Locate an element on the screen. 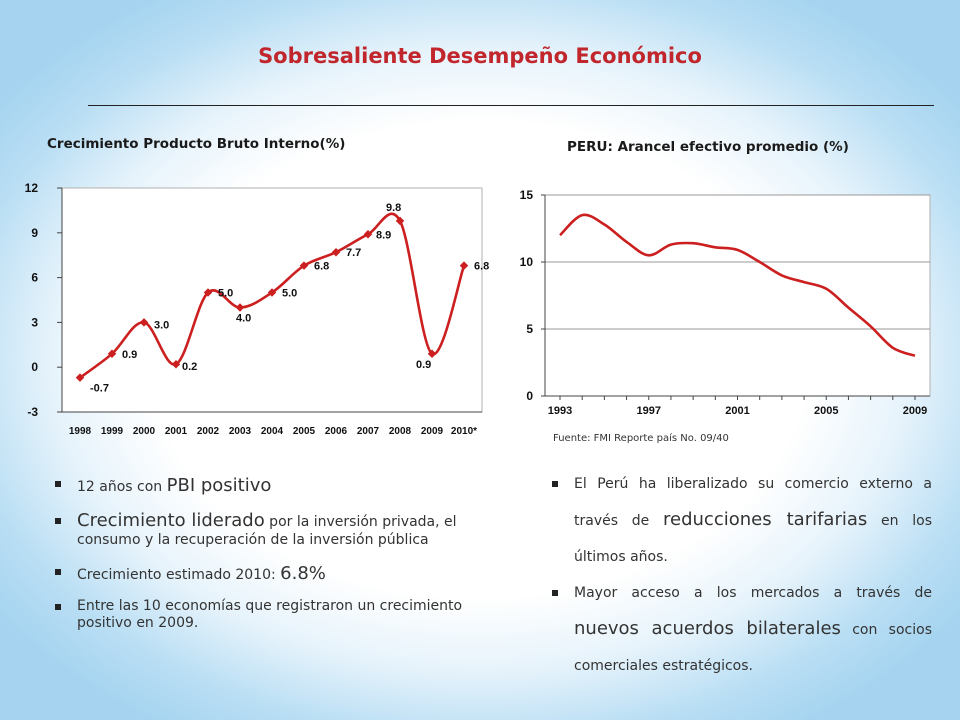 This screenshot has width=960, height=720. x-tick-label: 1997 is located at coordinates (649, 411).